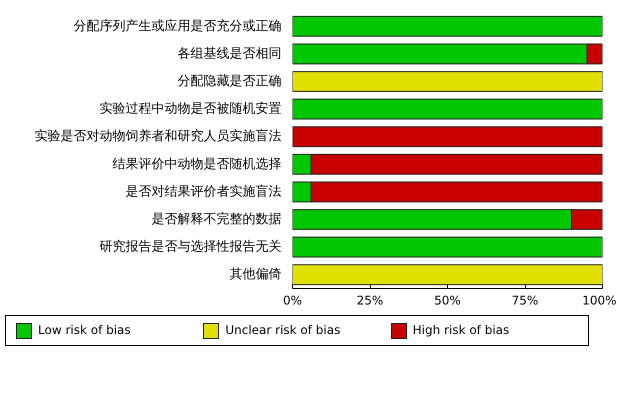 This screenshot has width=626, height=404. I want to click on y-tick-label: 分配隐藏是否正确, so click(230, 81).